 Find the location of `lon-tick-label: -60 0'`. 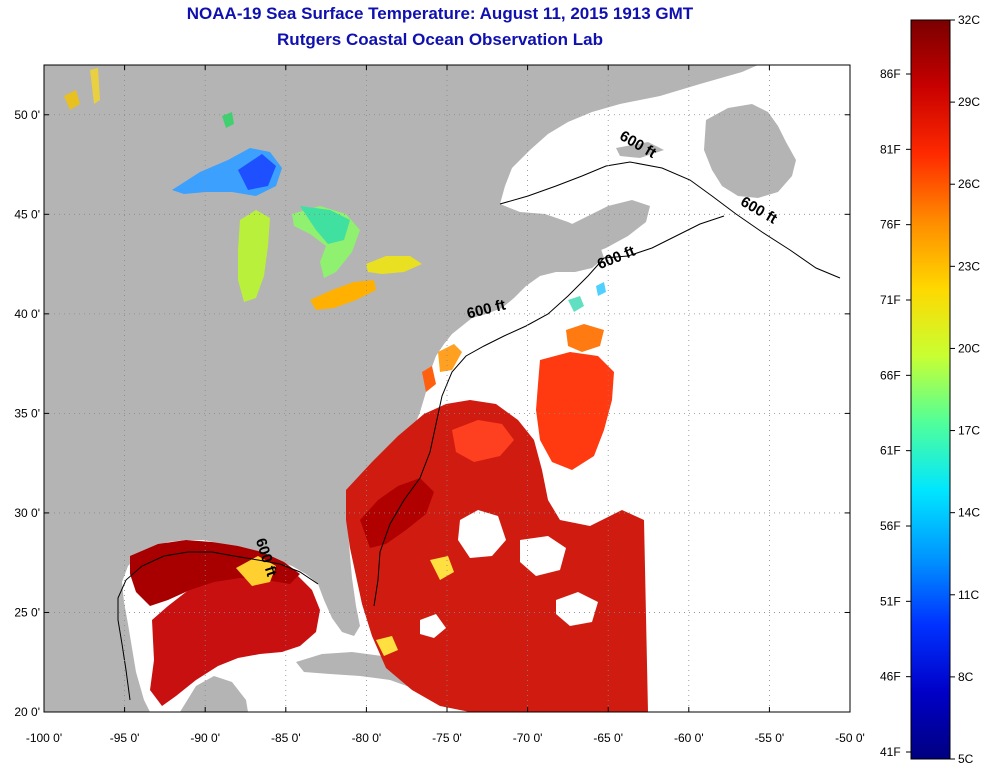

lon-tick-label: -60 0' is located at coordinates (689, 738).